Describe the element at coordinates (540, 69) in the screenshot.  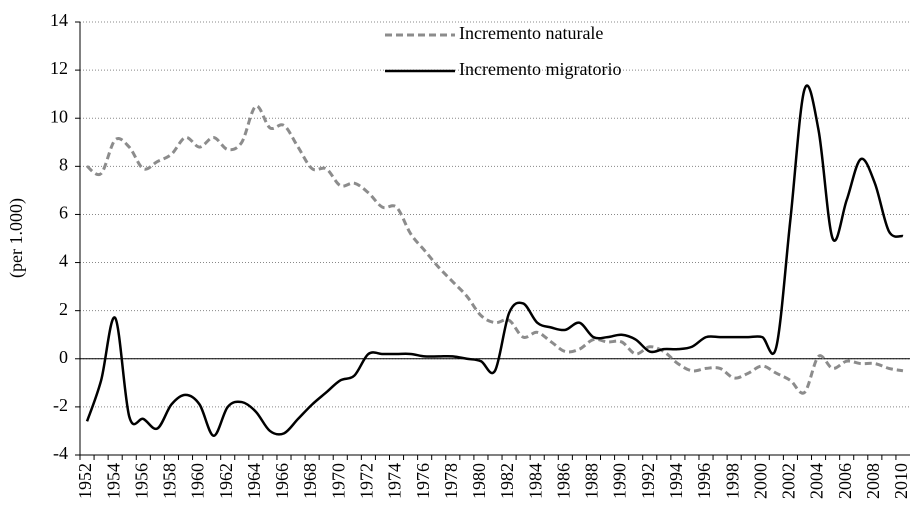
I see `legend-label: Incremento migratorio` at that location.